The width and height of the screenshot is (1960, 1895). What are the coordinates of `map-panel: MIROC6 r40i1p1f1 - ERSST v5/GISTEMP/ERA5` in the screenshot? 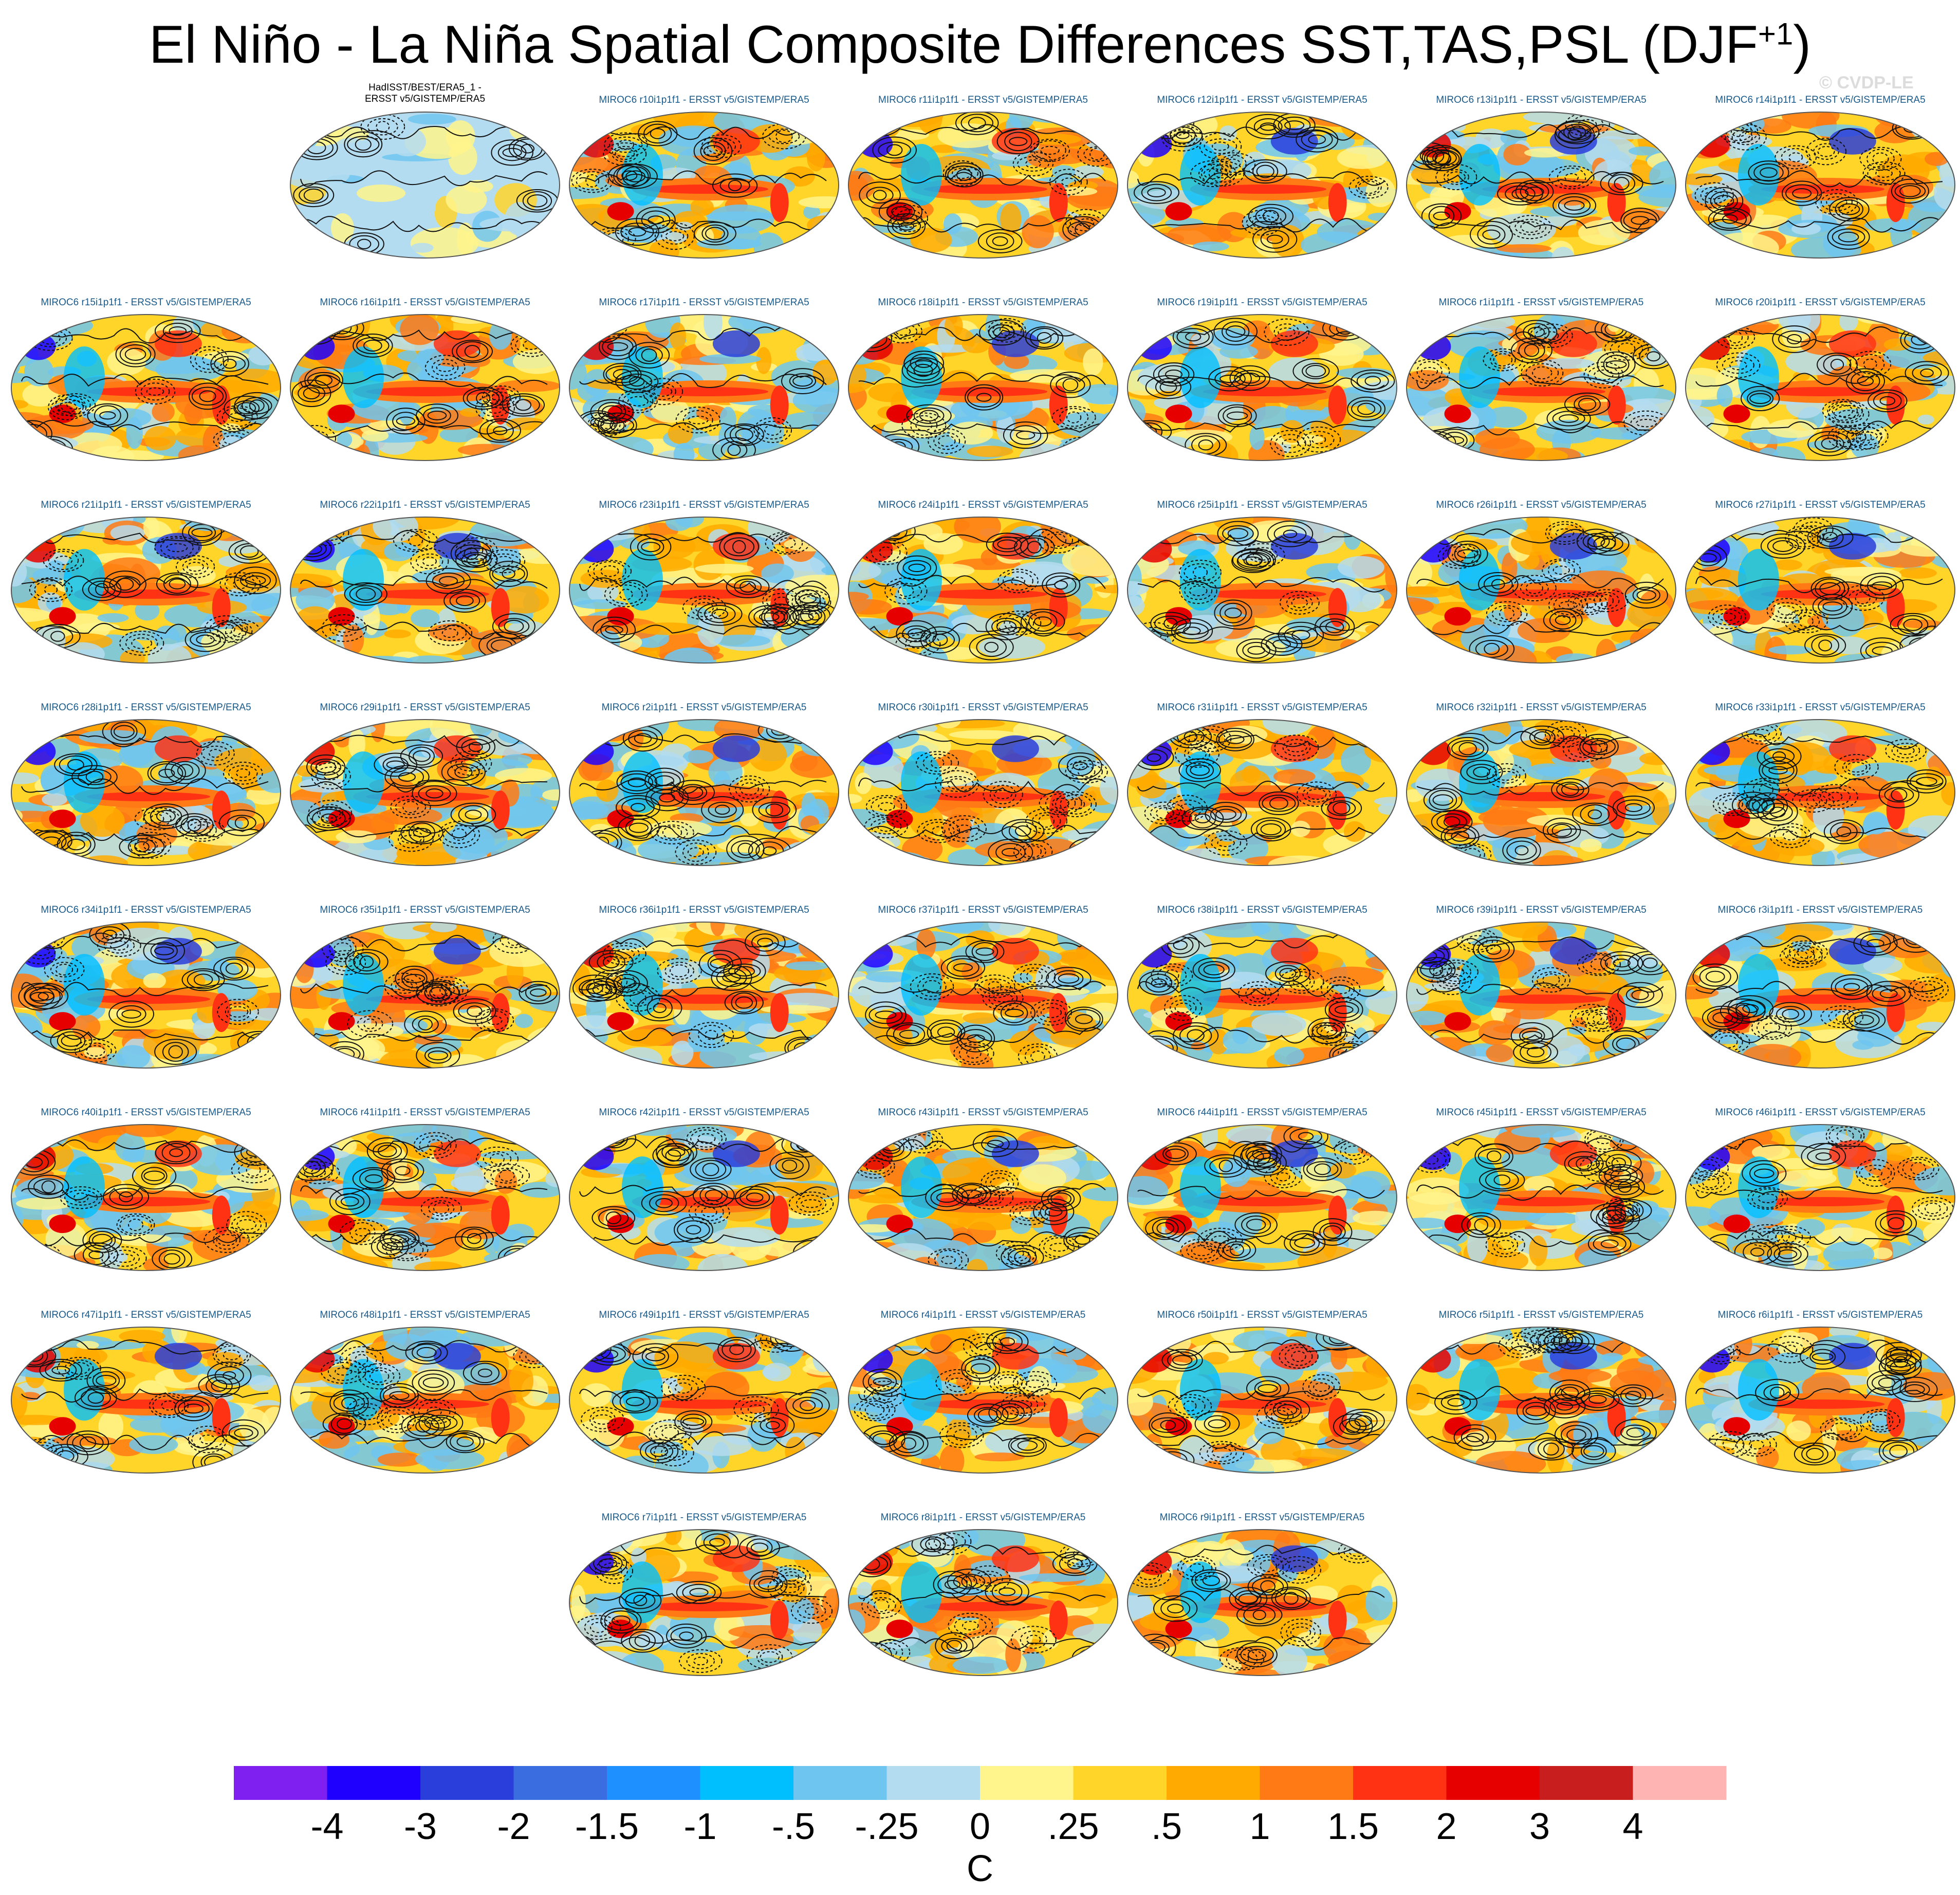 It's located at (146, 1189).